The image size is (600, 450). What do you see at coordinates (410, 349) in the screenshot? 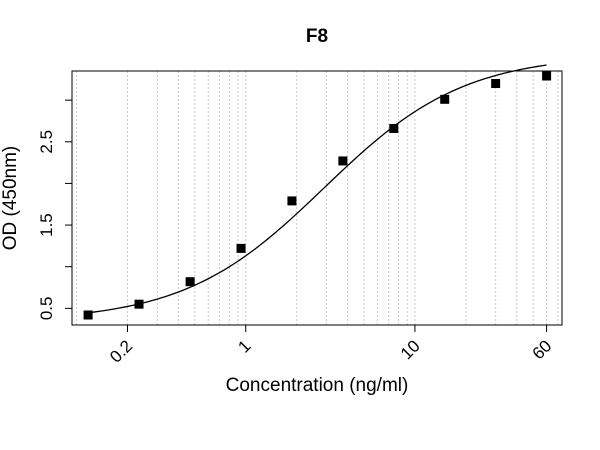
I see `x-tick-label: 10` at bounding box center [410, 349].